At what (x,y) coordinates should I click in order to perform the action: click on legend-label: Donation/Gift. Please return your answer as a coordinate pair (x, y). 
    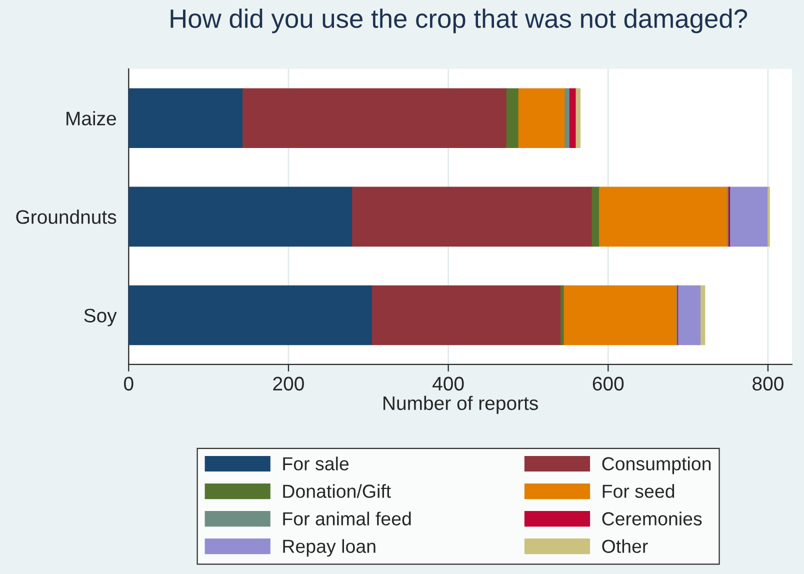
    Looking at the image, I should click on (337, 491).